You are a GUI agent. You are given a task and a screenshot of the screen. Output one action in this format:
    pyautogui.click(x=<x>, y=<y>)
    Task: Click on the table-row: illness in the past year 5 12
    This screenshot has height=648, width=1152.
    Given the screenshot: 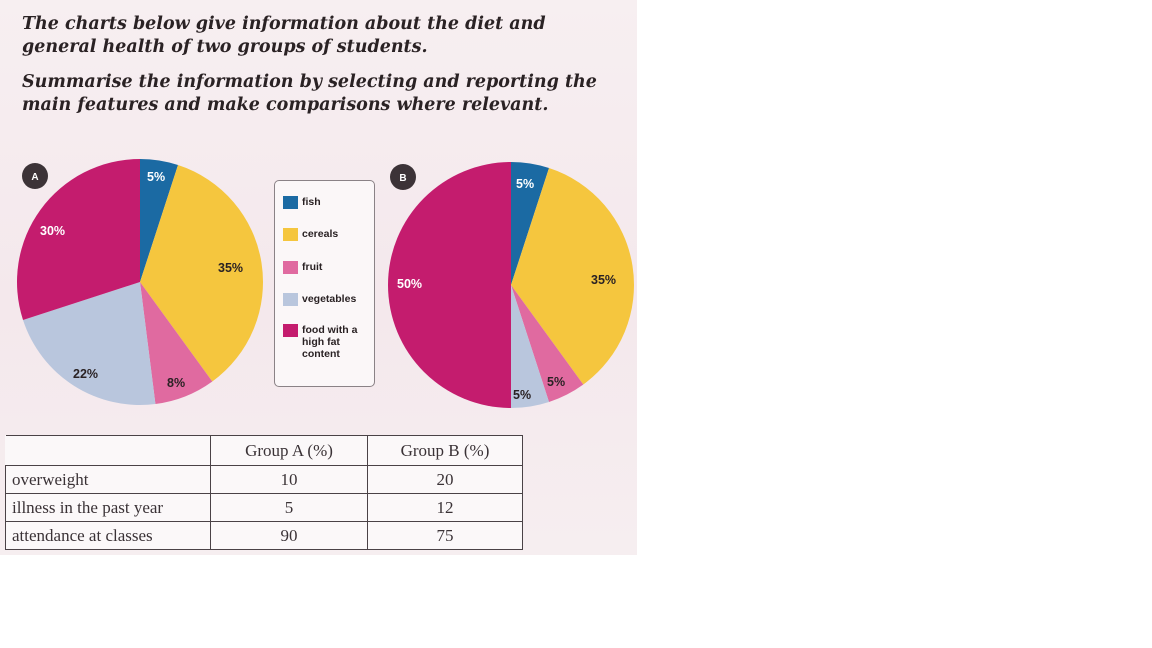 What is the action you would take?
    pyautogui.click(x=264, y=507)
    